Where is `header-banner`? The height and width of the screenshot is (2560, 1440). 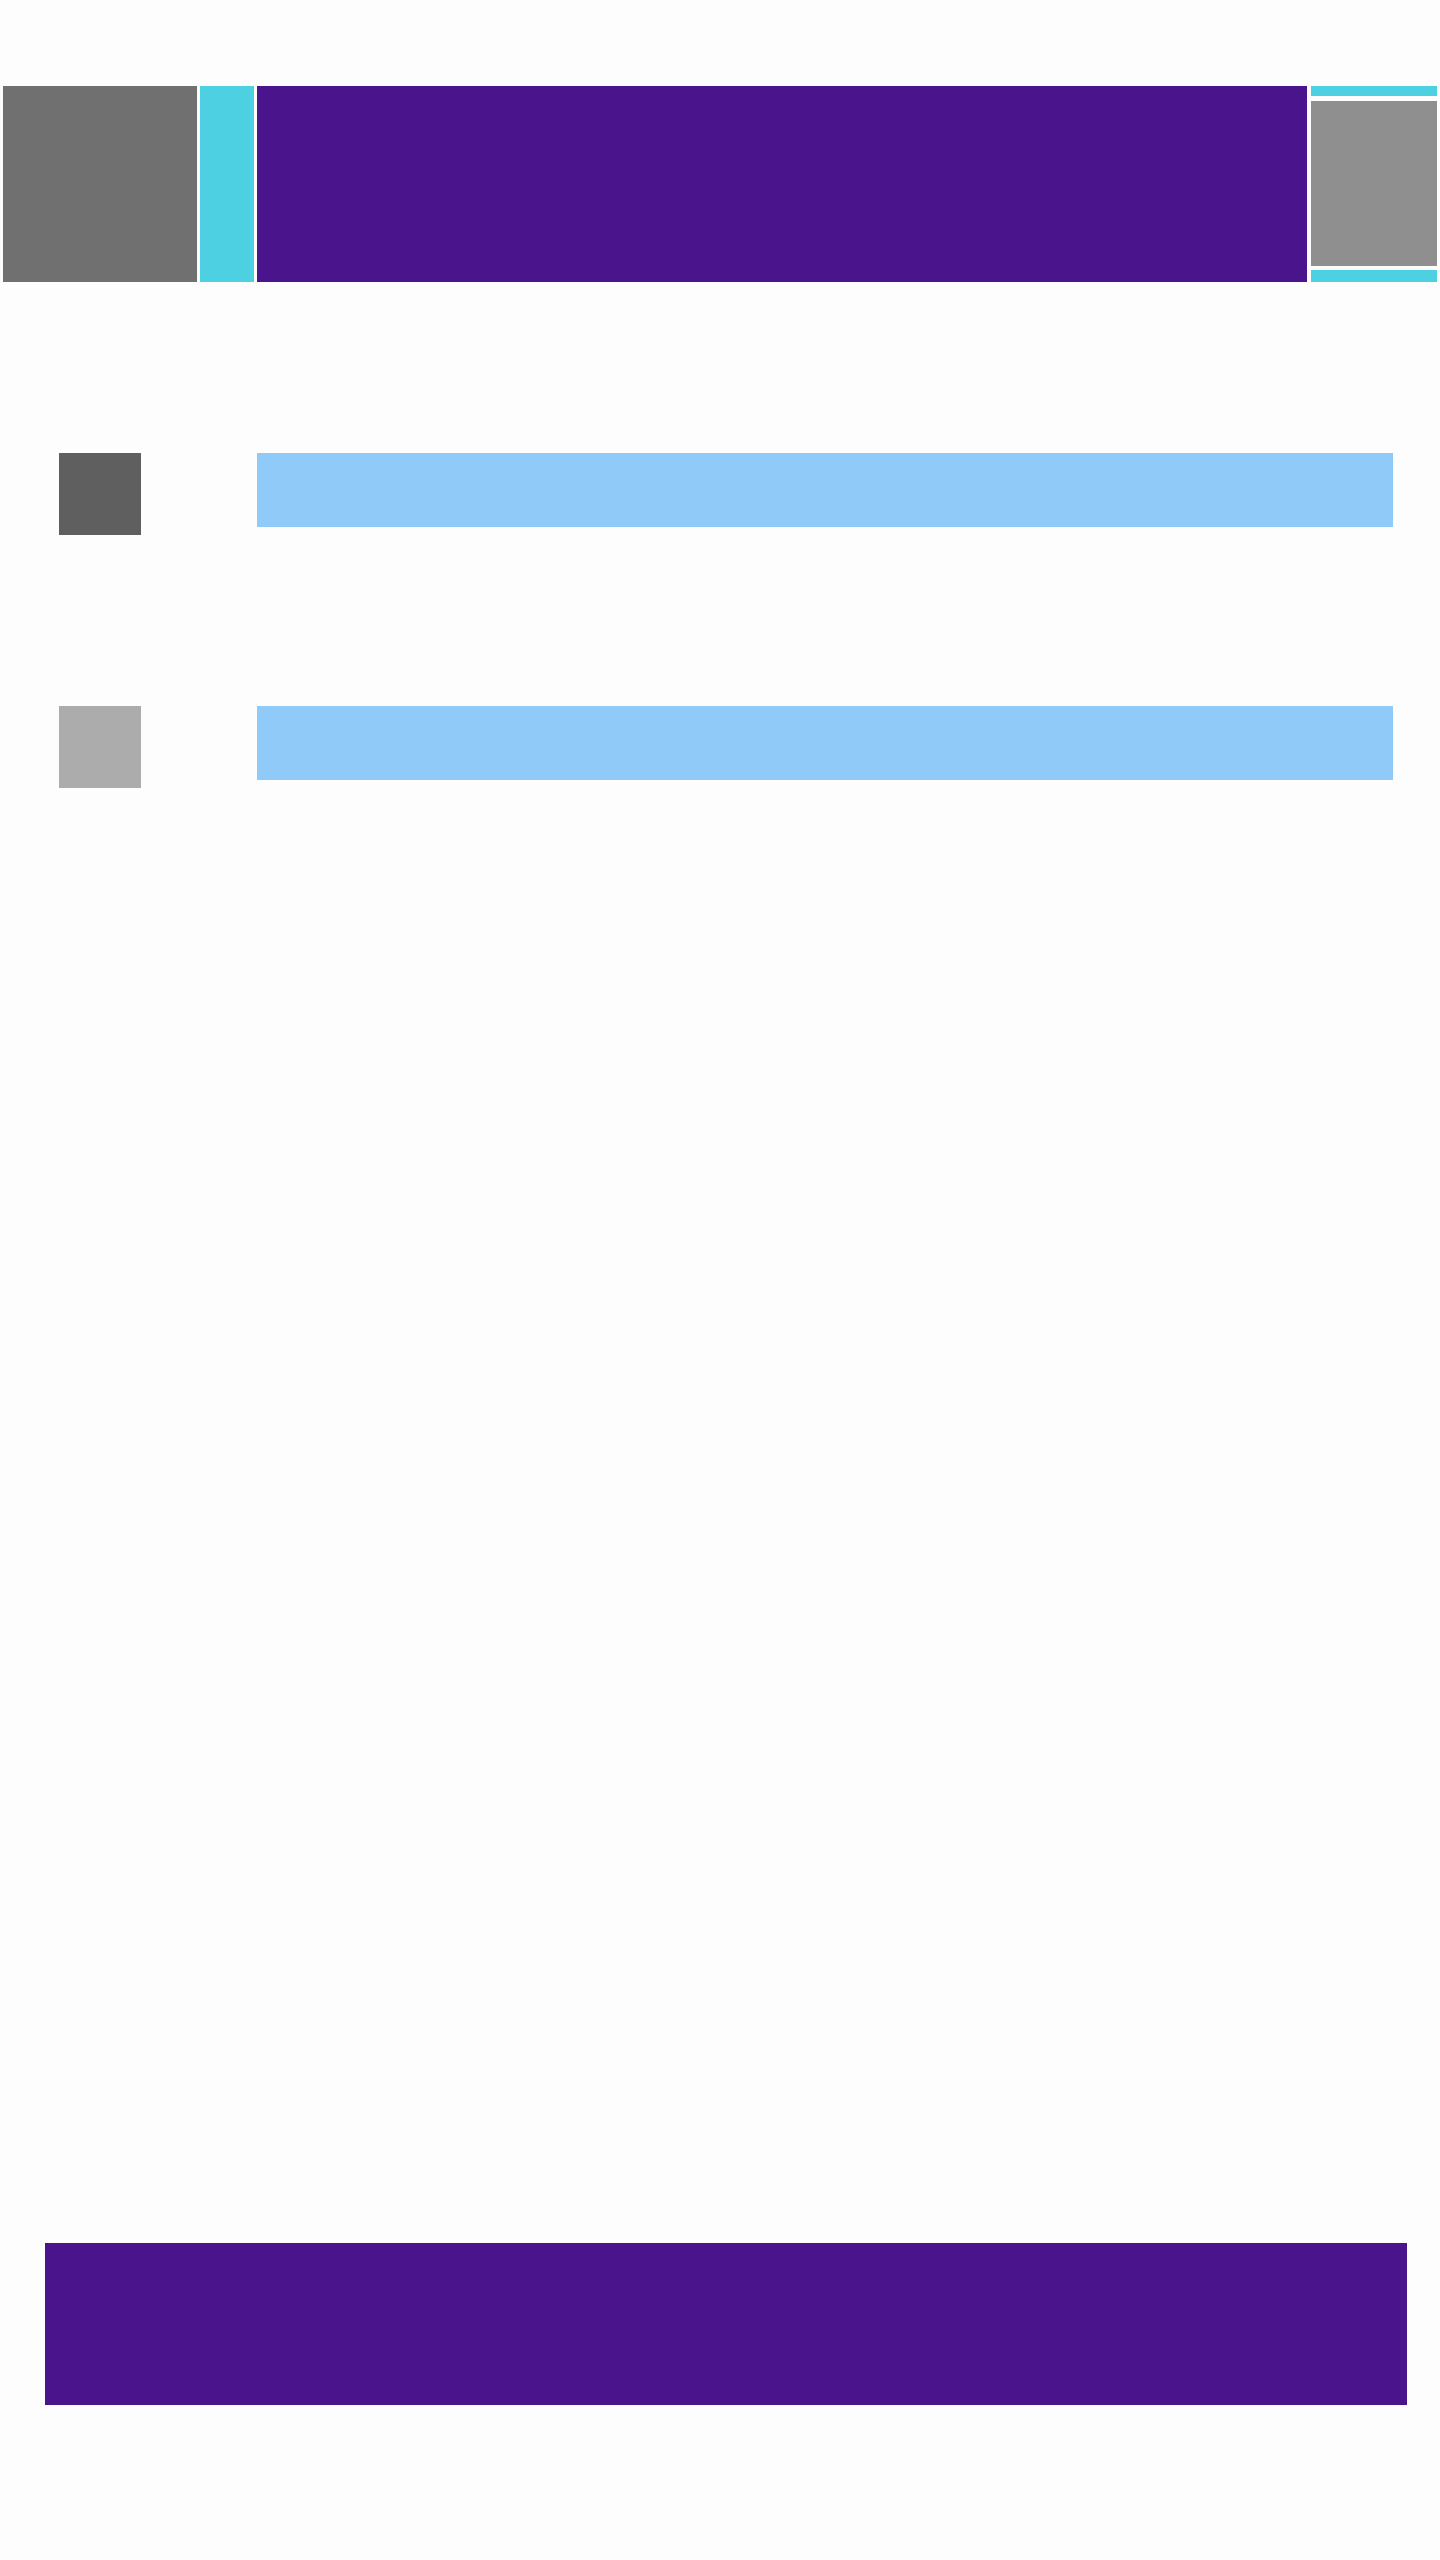
header-banner is located at coordinates (782, 184).